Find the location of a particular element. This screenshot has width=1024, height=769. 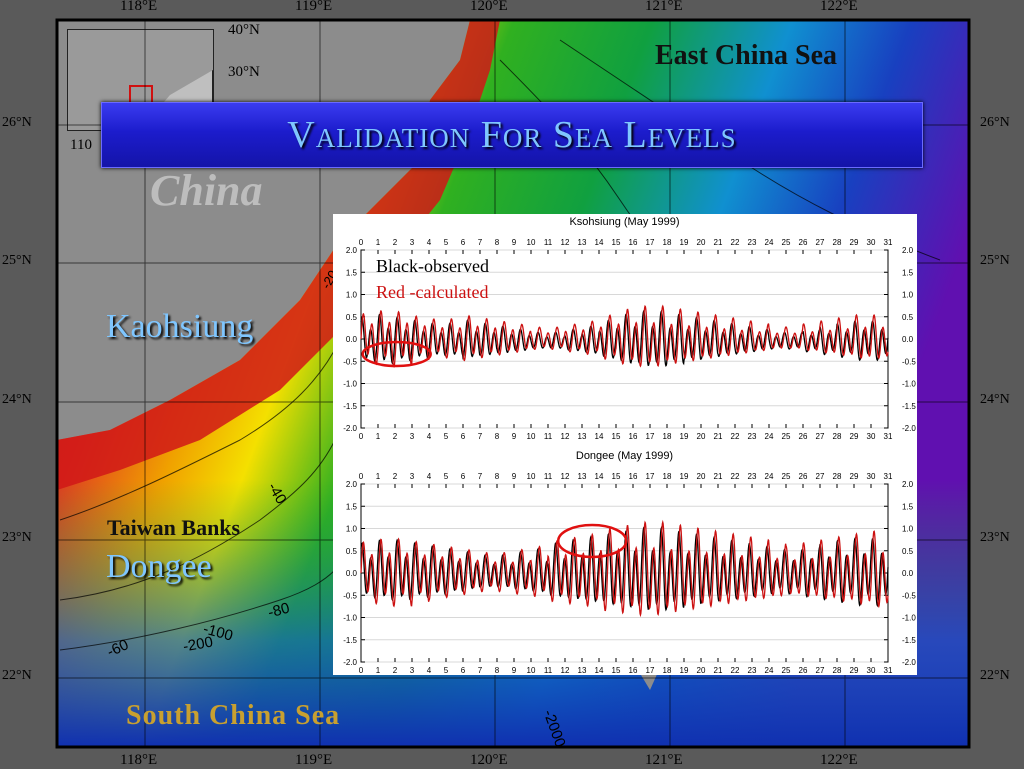

x-tick-label-top: 15 is located at coordinates (616, 242).